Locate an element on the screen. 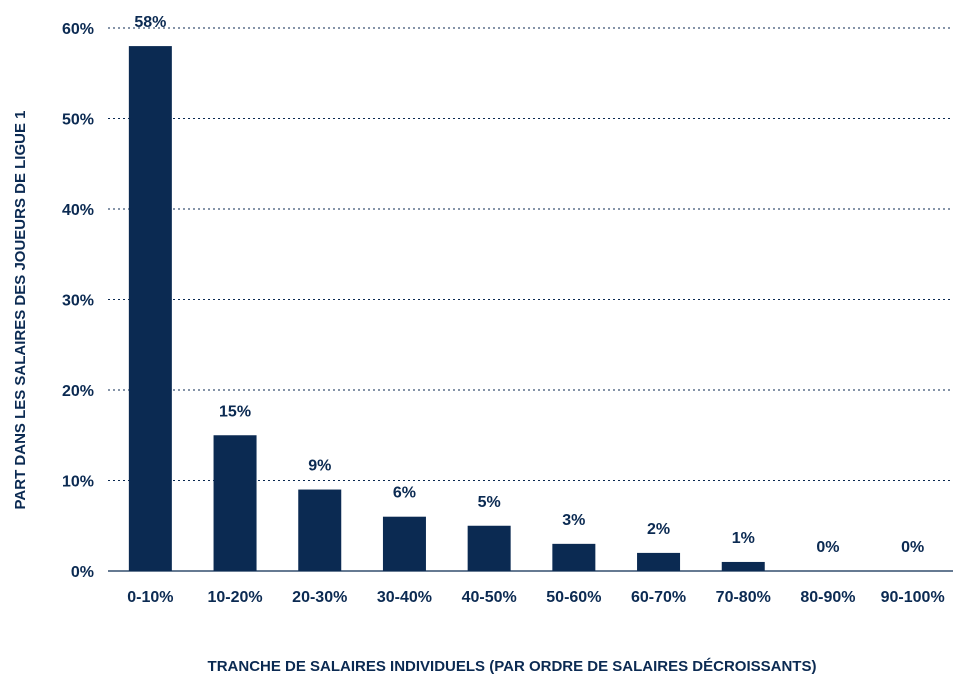  x-tick-label: 70-80% is located at coordinates (743, 597).